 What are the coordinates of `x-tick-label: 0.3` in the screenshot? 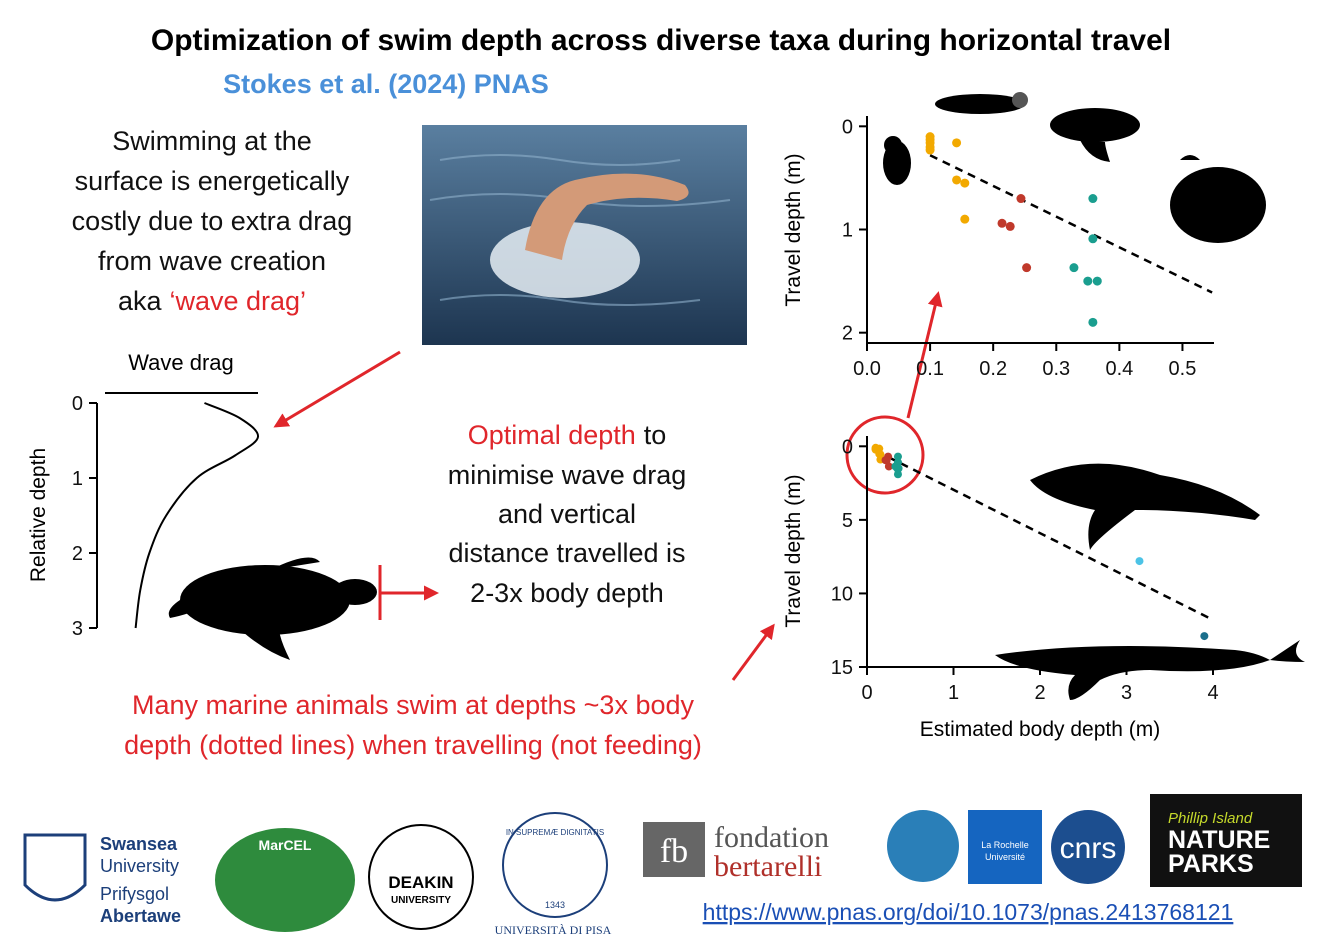 It's located at (1056, 369).